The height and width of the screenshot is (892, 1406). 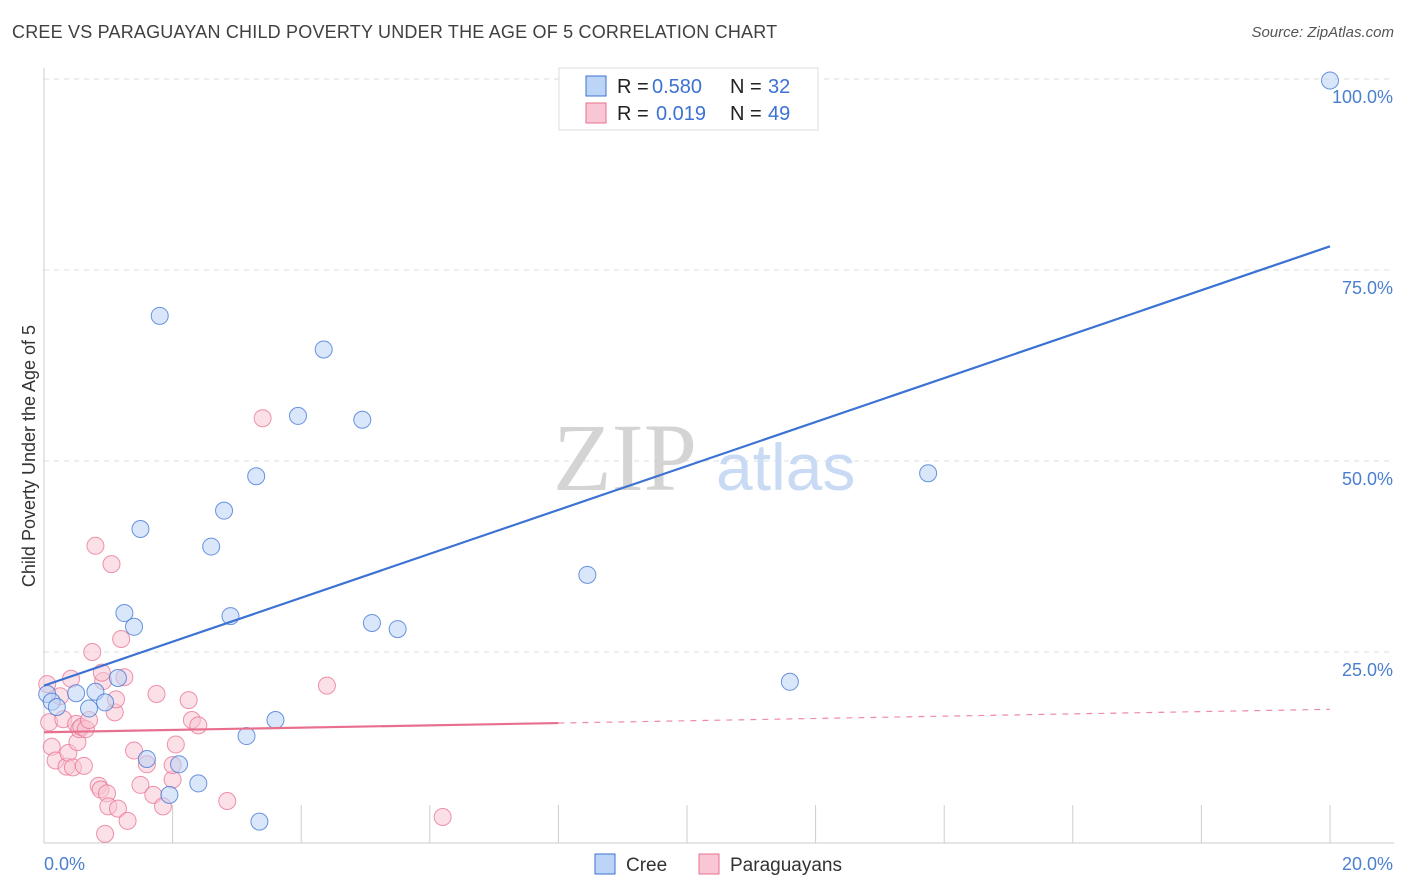 I want to click on legend-cree-n-value: 32, so click(x=779, y=87).